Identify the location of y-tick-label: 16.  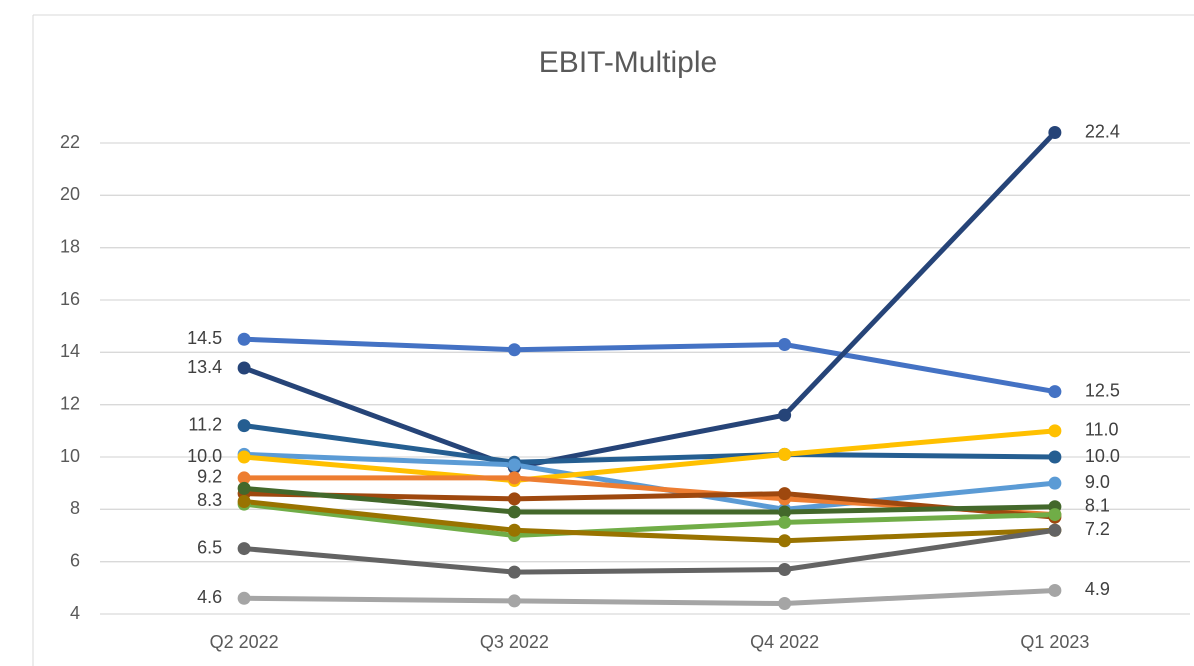
(70, 299).